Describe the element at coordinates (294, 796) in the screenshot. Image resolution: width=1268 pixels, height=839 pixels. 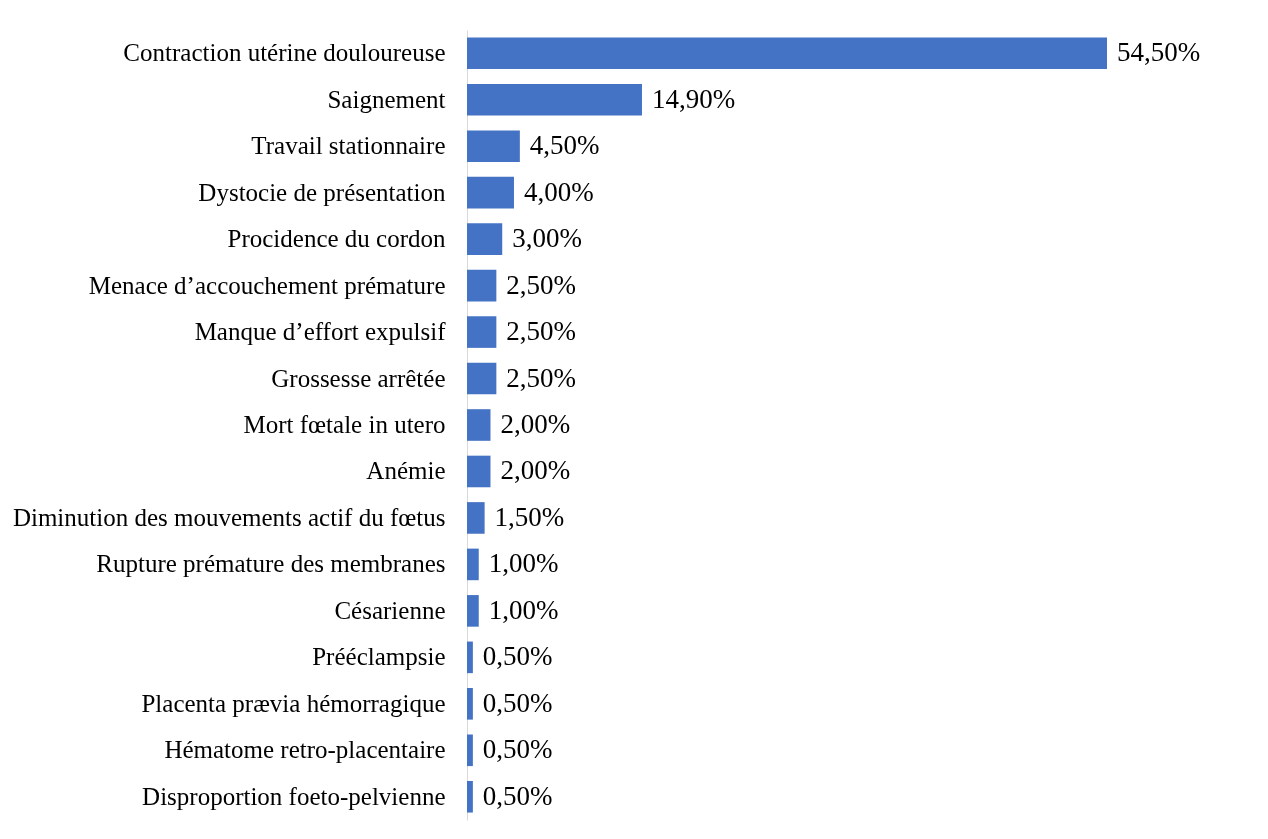
I see `y-tick-label: Disproportion foeto-pelvienne` at that location.